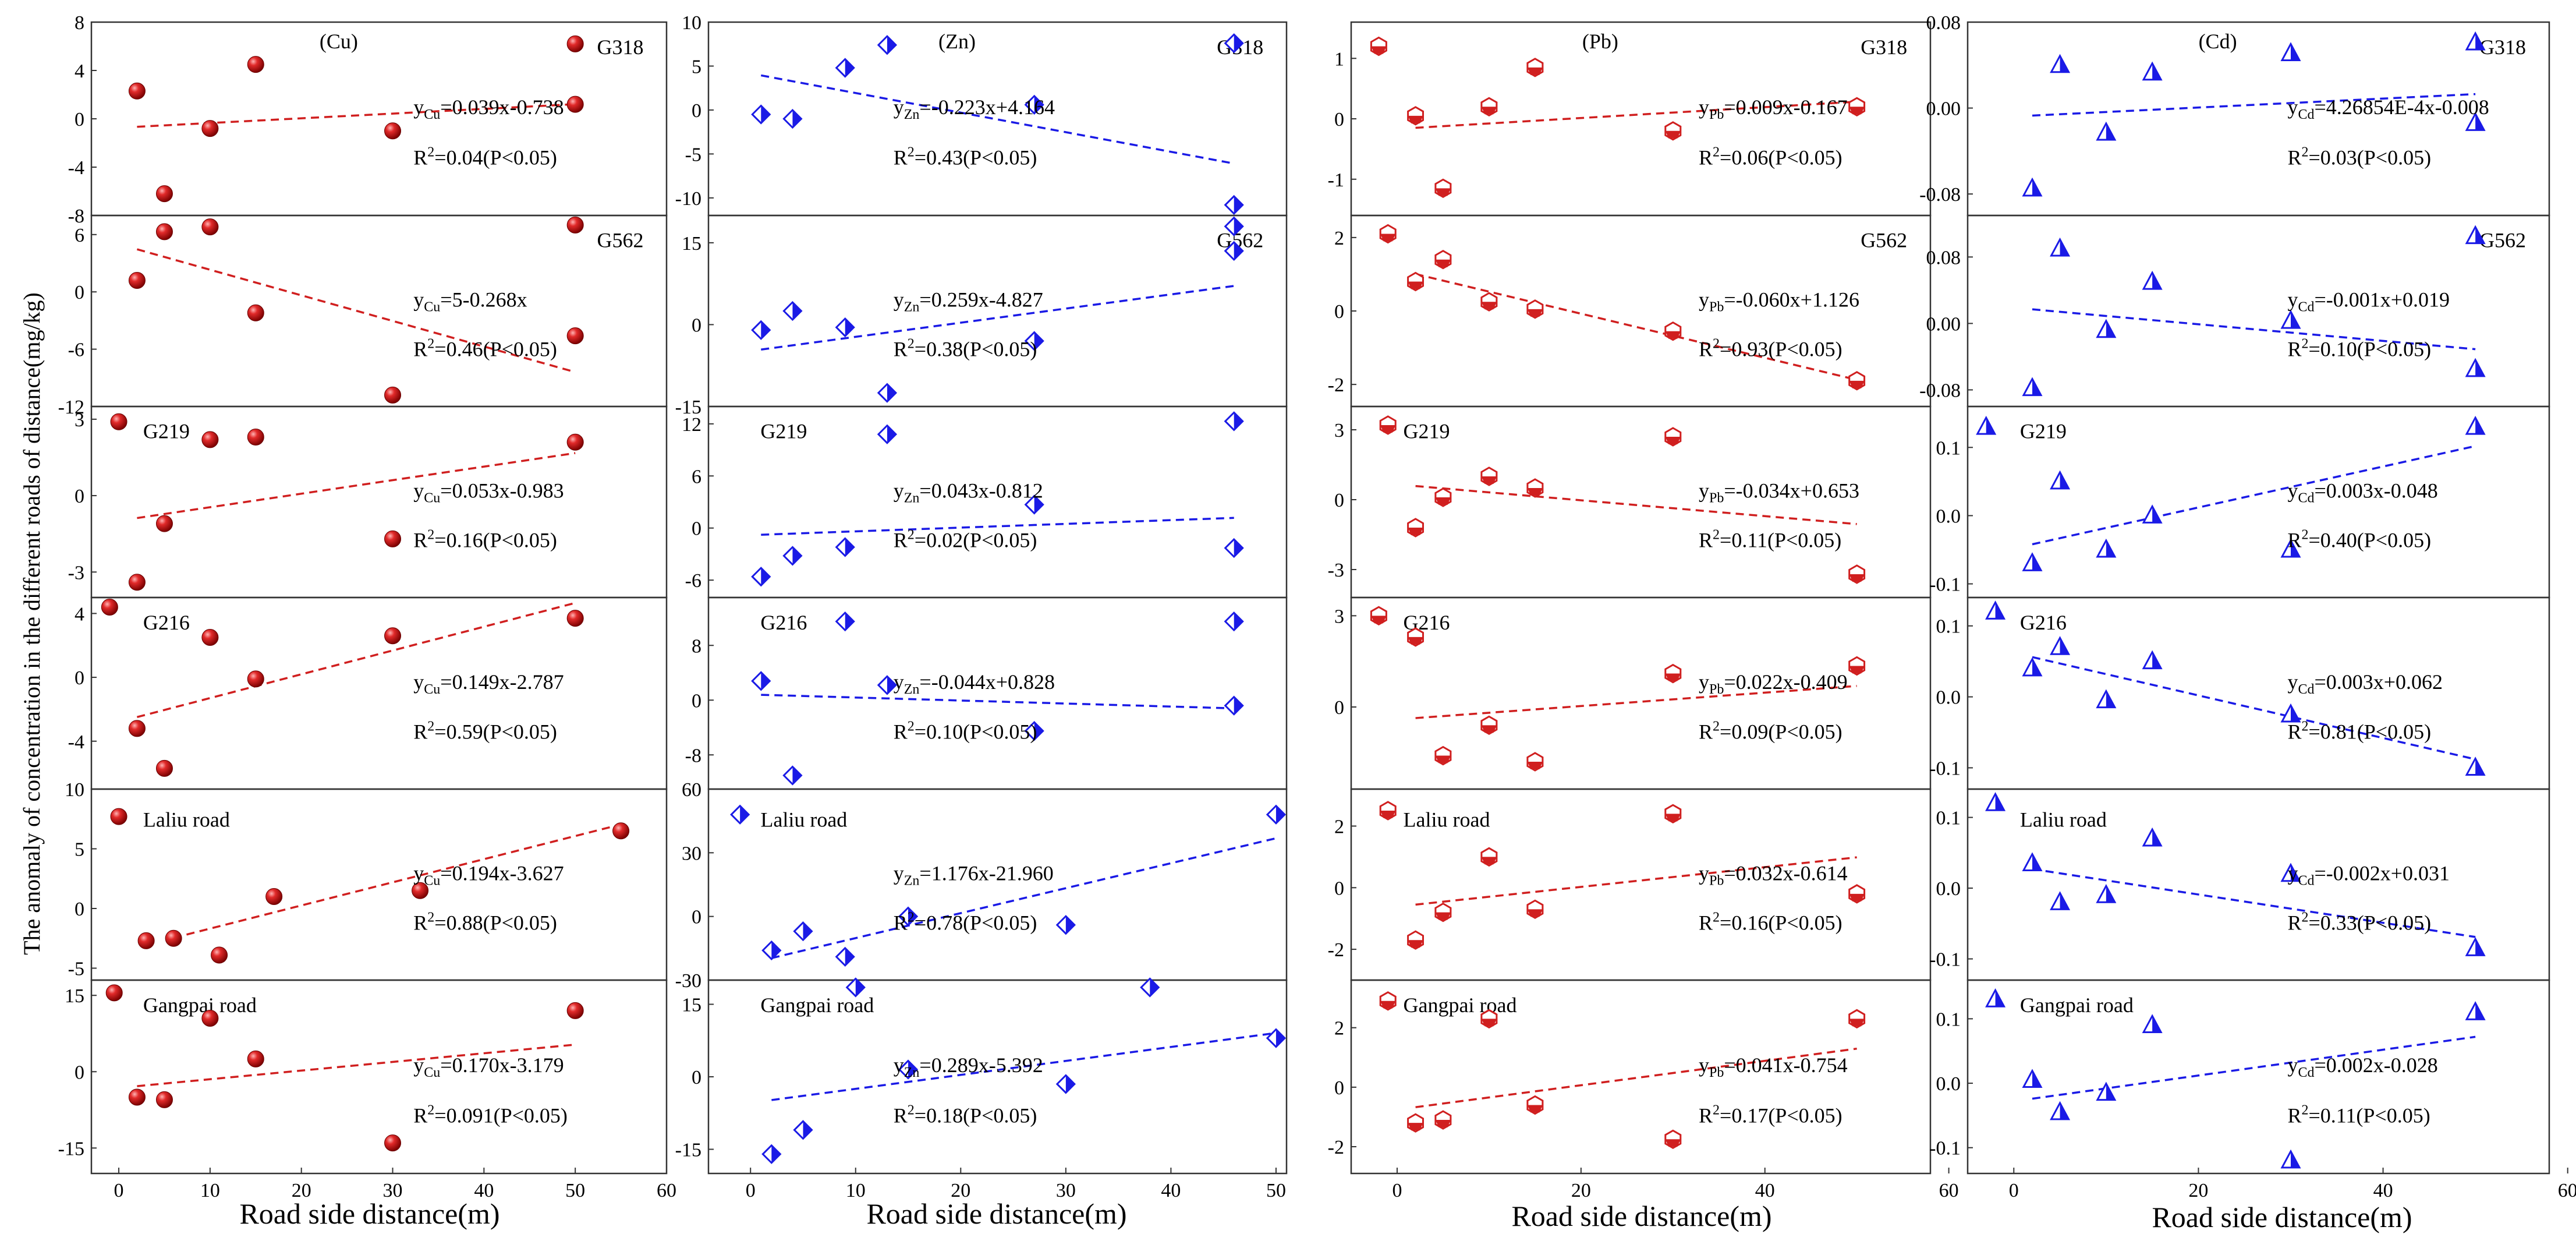 The width and height of the screenshot is (2576, 1248). Describe the element at coordinates (1940, 195) in the screenshot. I see `y-tick-label: -0.08` at that location.